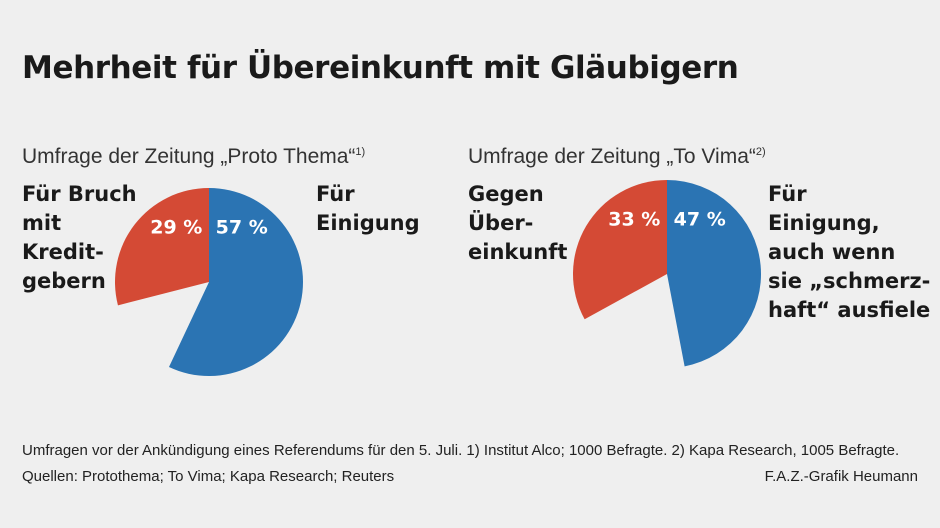 The width and height of the screenshot is (940, 528). I want to click on footnote-marker-1: 1), so click(360, 152).